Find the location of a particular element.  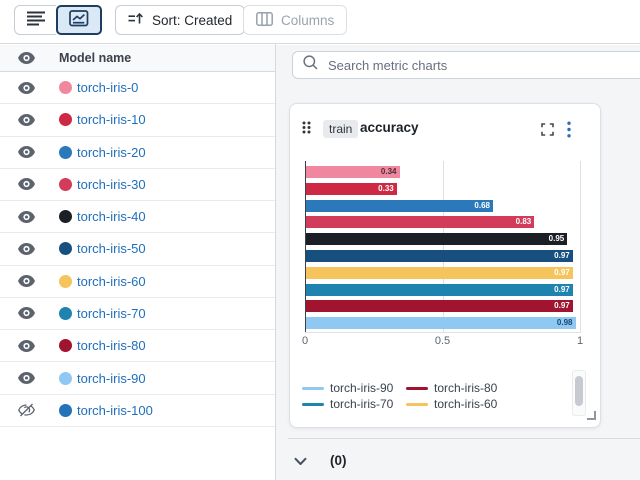

legend-item: torch-iris-80 is located at coordinates (451, 388).